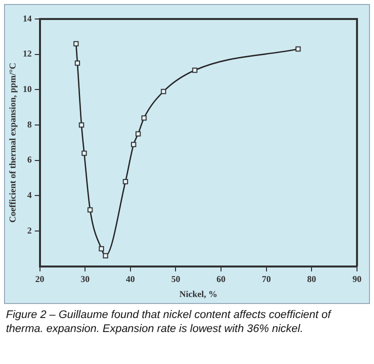  I want to click on x-tick-label: 70, so click(267, 279).